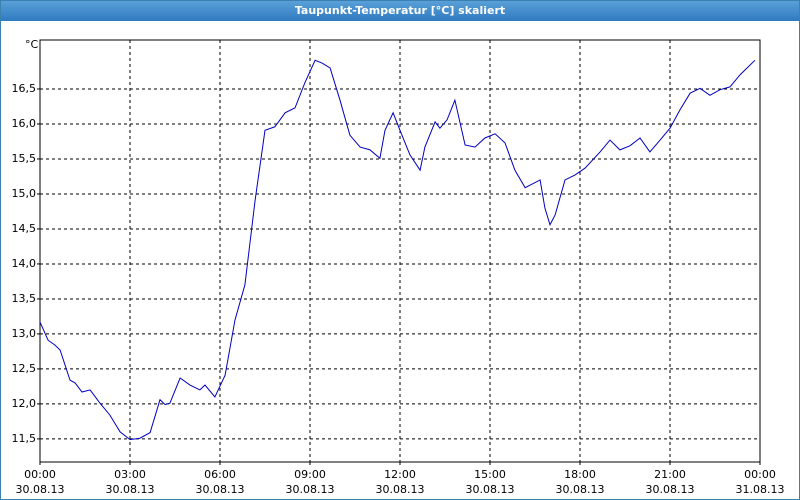 This screenshot has width=800, height=500. Describe the element at coordinates (310, 474) in the screenshot. I see `x-tick-label: 09:00` at that location.